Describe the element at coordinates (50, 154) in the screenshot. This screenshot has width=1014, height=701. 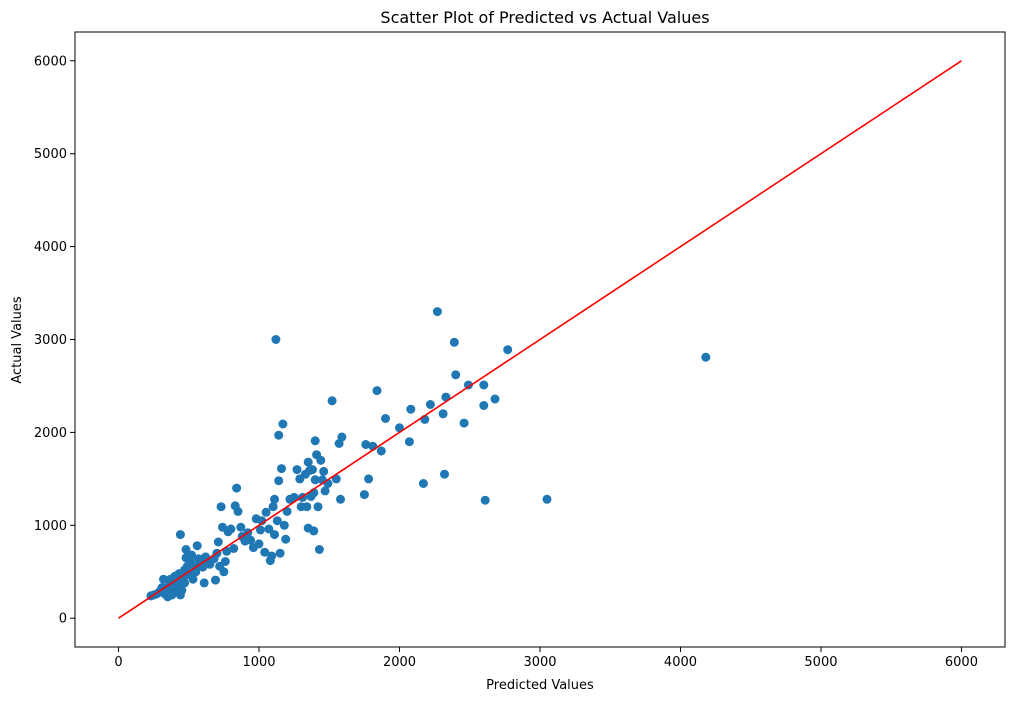
I see `y-tick-label: 5000` at that location.